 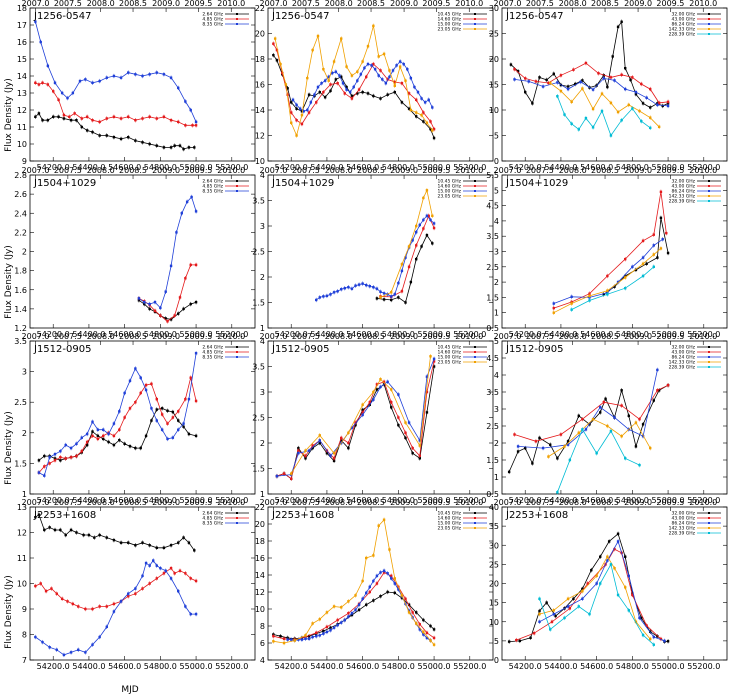 What do you see at coordinates (638, 336) in the screenshot?
I see `year-tick-label: 2009.0` at bounding box center [638, 336].